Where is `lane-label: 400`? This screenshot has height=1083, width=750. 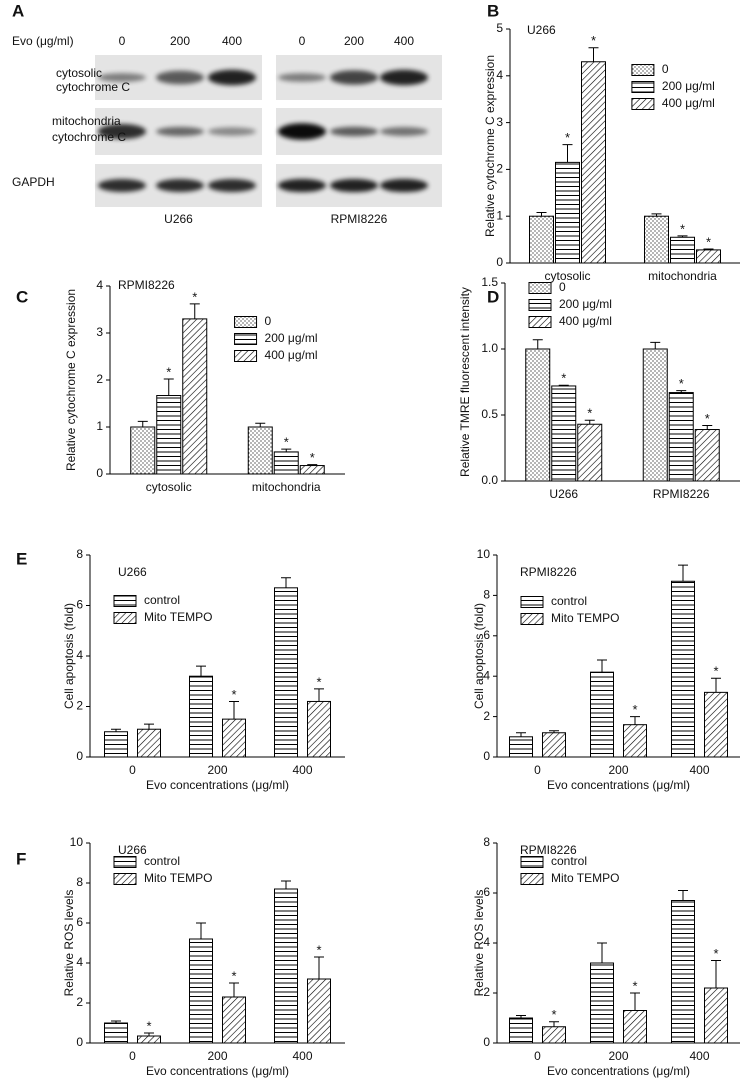
lane-label: 400 is located at coordinates (404, 41).